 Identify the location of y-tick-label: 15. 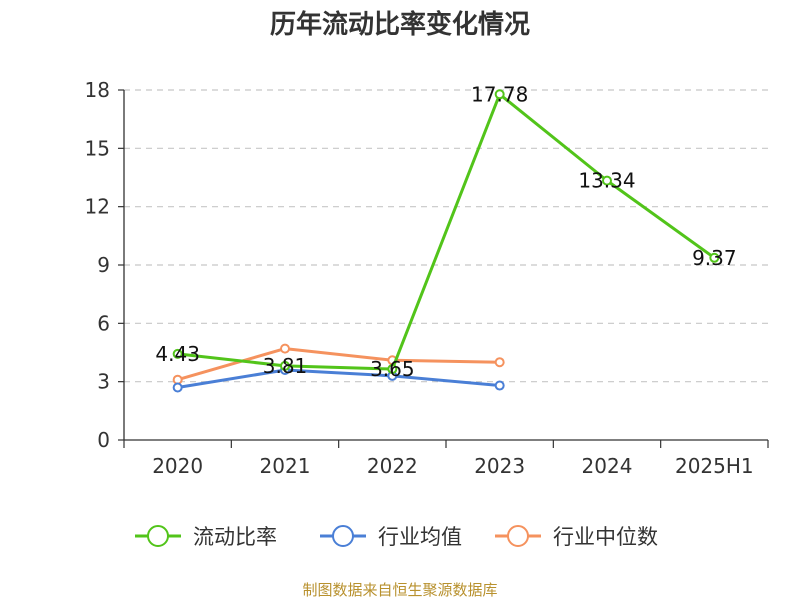
(97, 148).